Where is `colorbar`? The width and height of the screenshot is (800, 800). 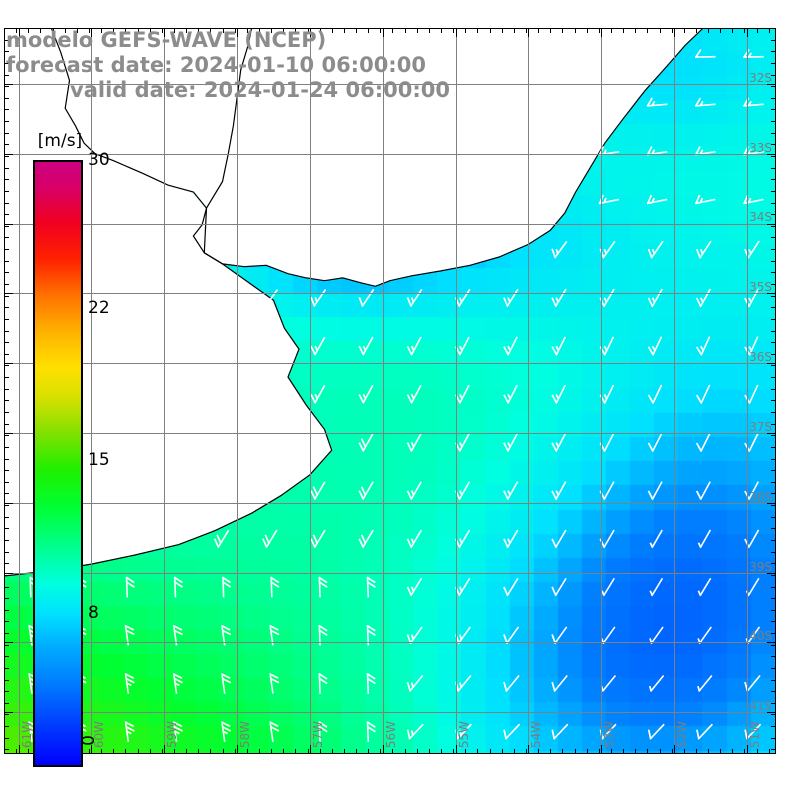 colorbar is located at coordinates (58, 463).